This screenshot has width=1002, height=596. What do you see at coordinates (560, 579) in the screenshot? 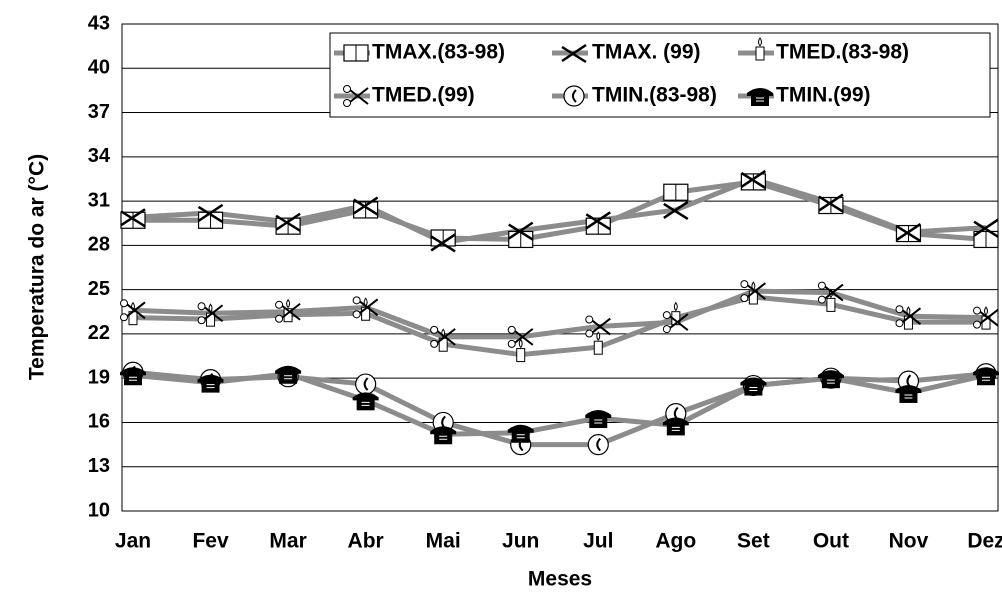
I see `x-axis-title: Meses` at bounding box center [560, 579].